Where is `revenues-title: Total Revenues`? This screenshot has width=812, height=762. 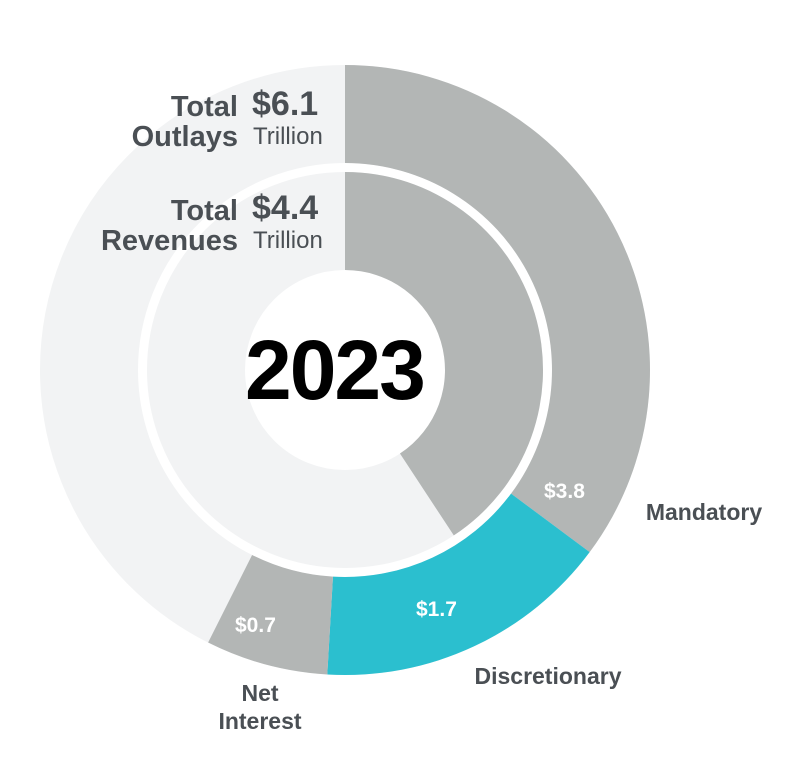 revenues-title: Total Revenues is located at coordinates (169, 226).